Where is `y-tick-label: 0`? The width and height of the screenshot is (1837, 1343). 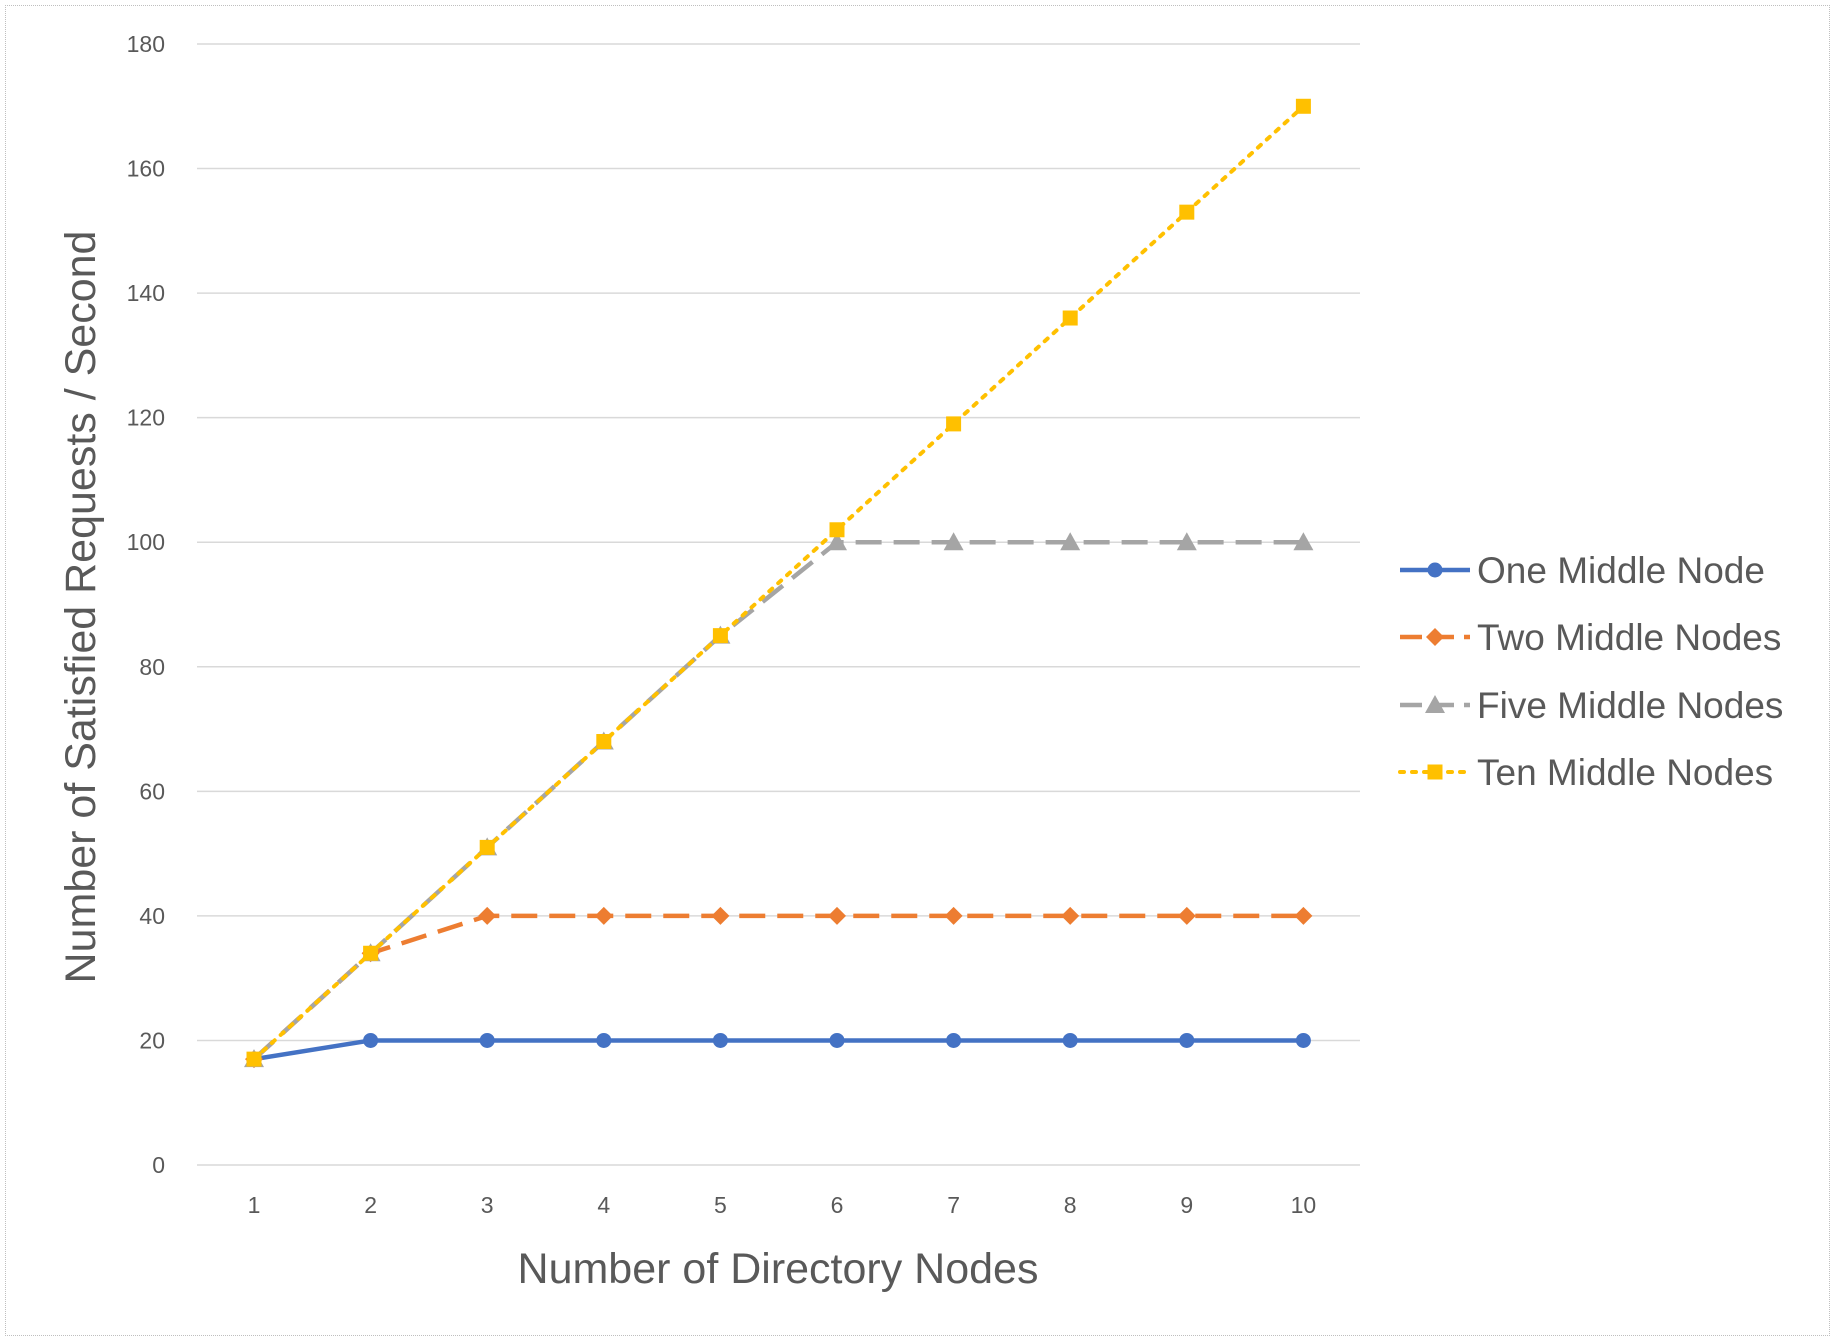 y-tick-label: 0 is located at coordinates (158, 1165).